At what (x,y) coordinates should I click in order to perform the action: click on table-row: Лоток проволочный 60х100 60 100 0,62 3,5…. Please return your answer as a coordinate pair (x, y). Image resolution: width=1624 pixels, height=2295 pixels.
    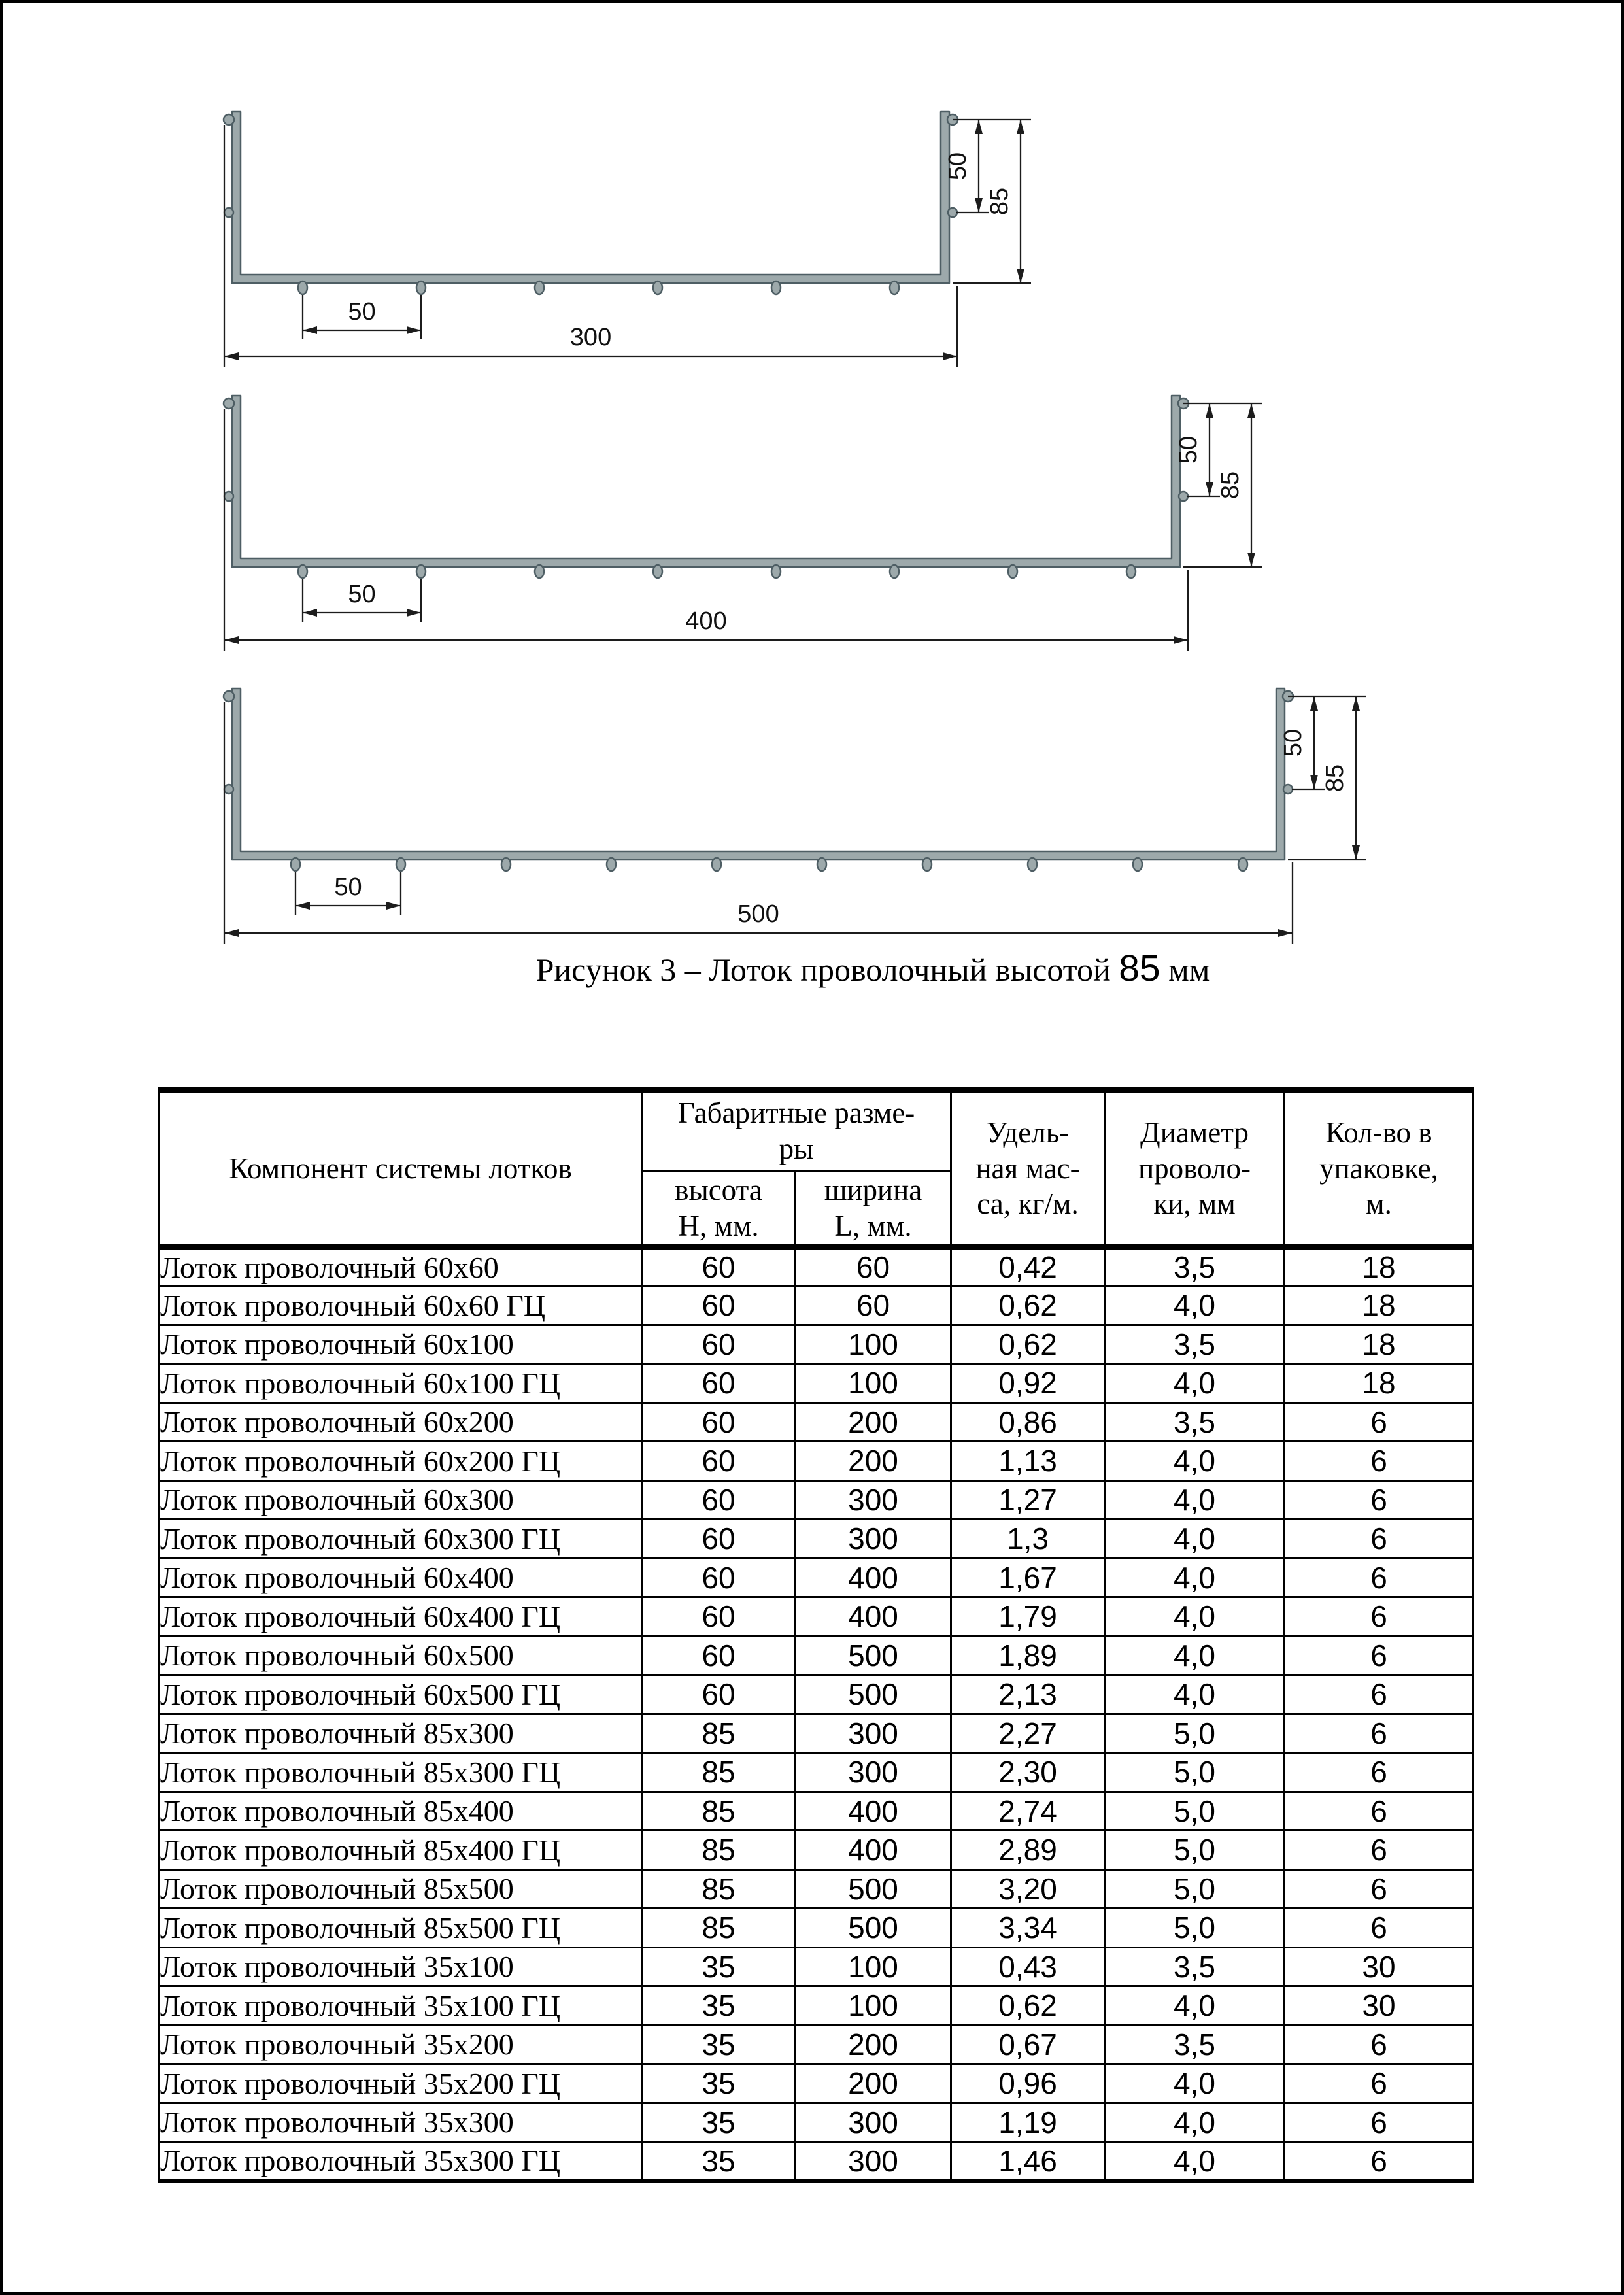
    Looking at the image, I should click on (816, 1344).